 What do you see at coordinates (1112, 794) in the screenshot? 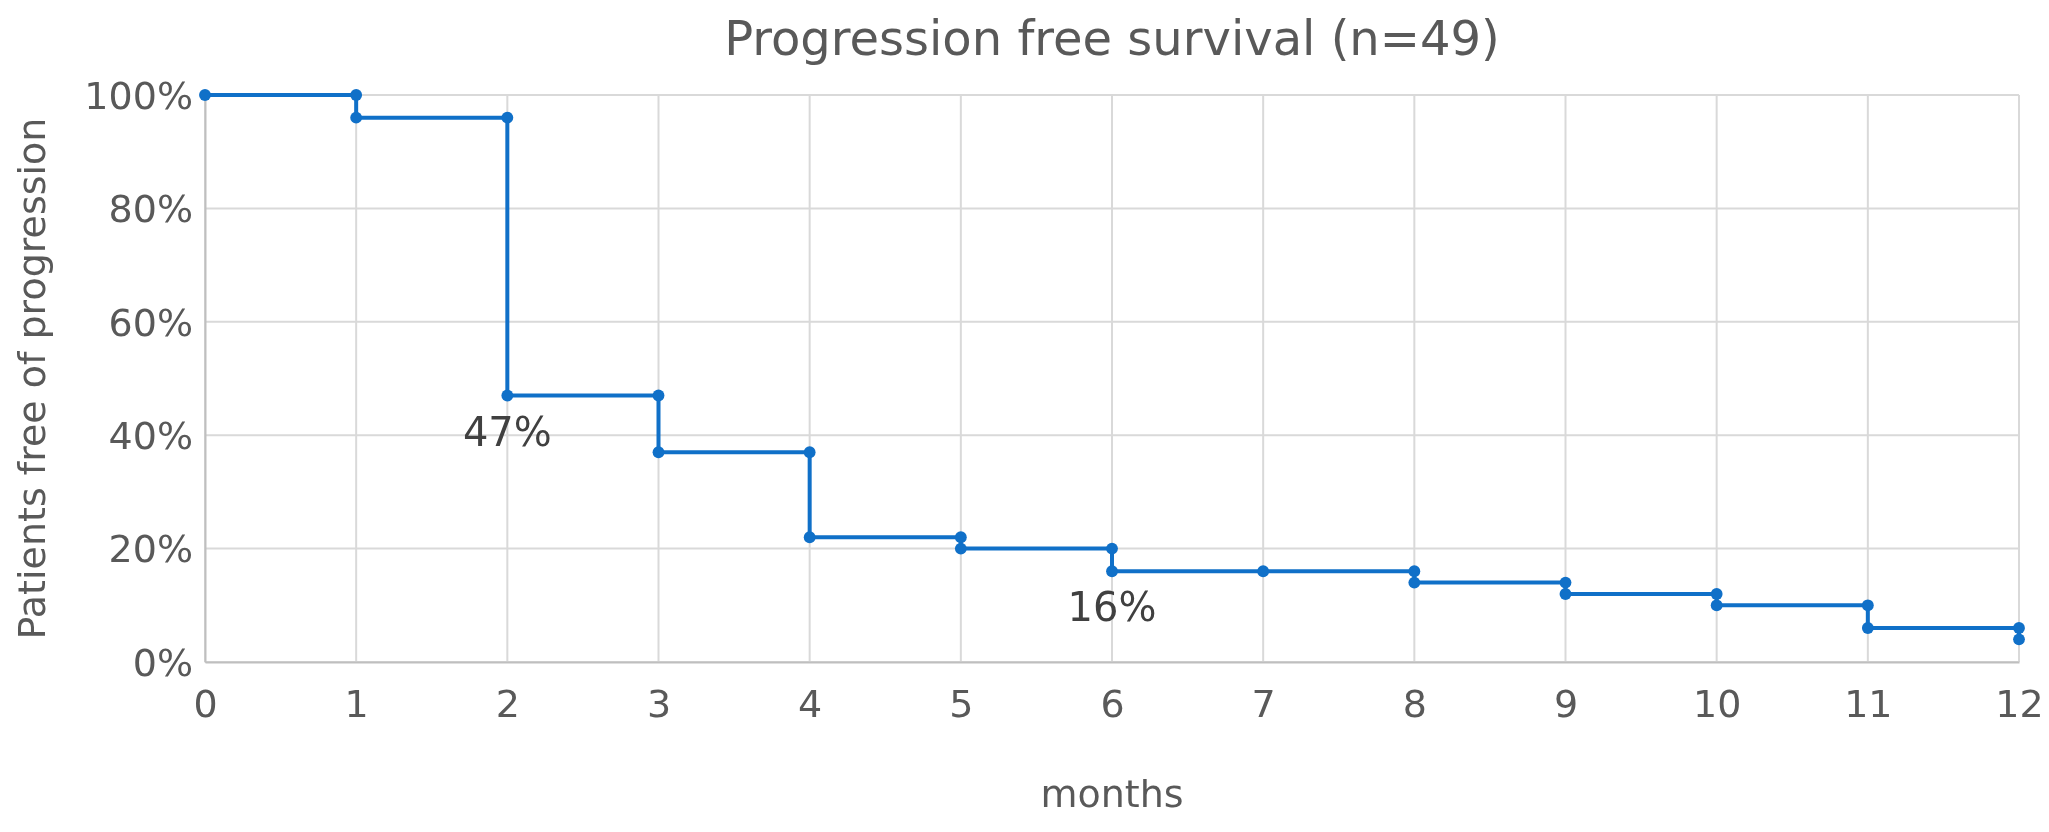
I see `x-axis-title: months` at bounding box center [1112, 794].